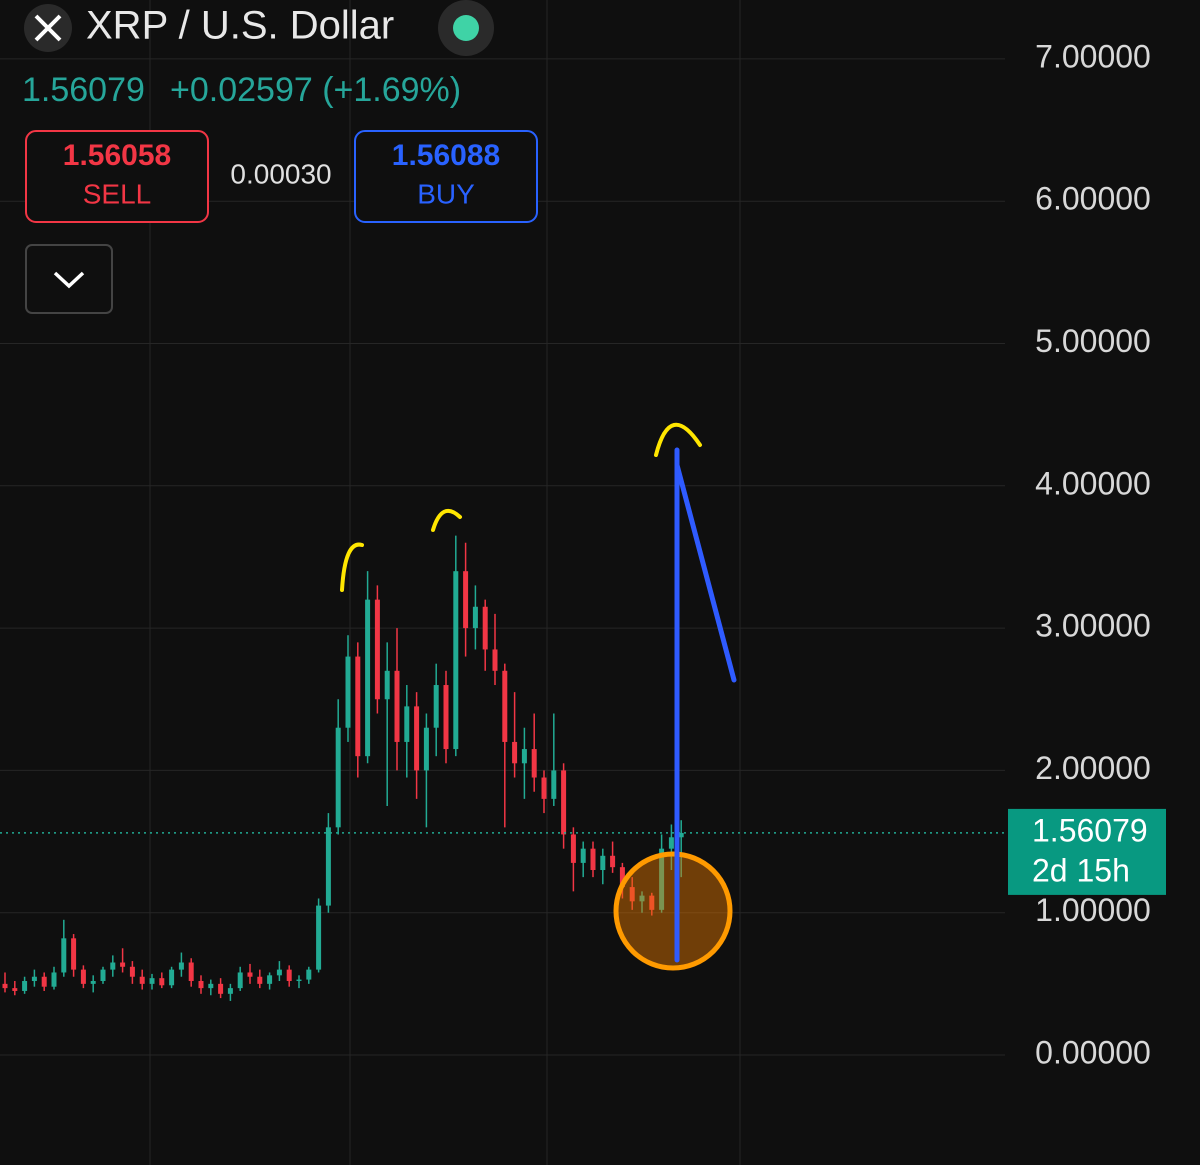  What do you see at coordinates (1093, 1052) in the screenshot?
I see `y-tick-label: 0.00000` at bounding box center [1093, 1052].